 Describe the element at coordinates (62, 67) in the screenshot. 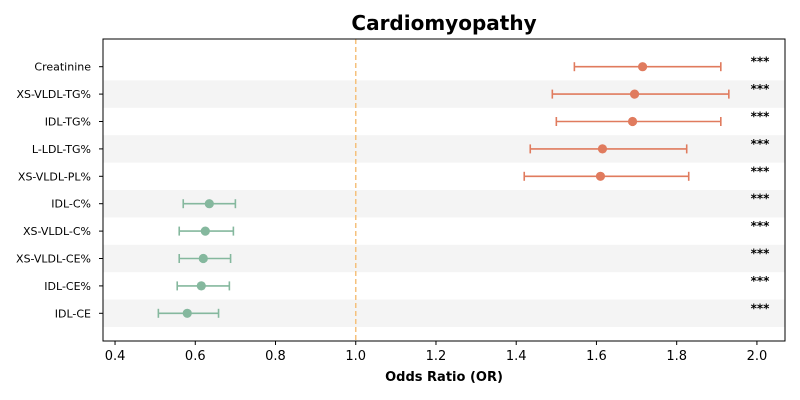

I see `y-tick-label: Creatinine` at that location.